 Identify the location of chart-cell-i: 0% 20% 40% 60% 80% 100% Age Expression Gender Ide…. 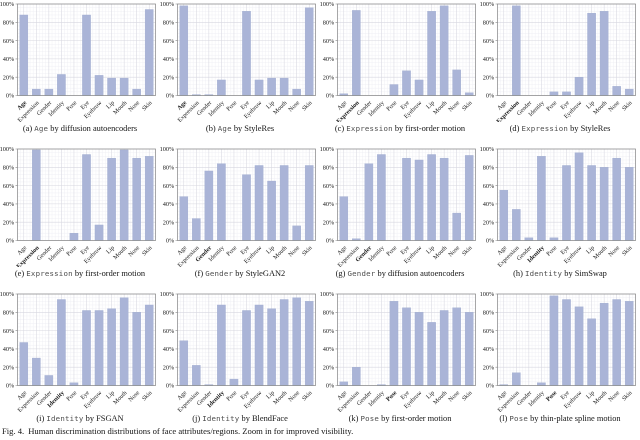
(80, 357).